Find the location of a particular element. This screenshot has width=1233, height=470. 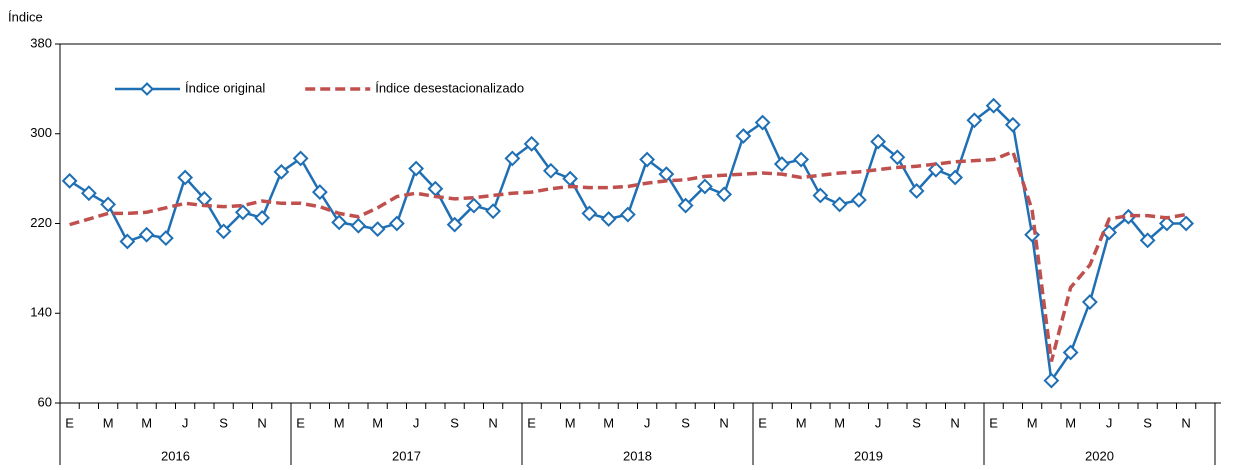

year-label: 2019 is located at coordinates (868, 455).